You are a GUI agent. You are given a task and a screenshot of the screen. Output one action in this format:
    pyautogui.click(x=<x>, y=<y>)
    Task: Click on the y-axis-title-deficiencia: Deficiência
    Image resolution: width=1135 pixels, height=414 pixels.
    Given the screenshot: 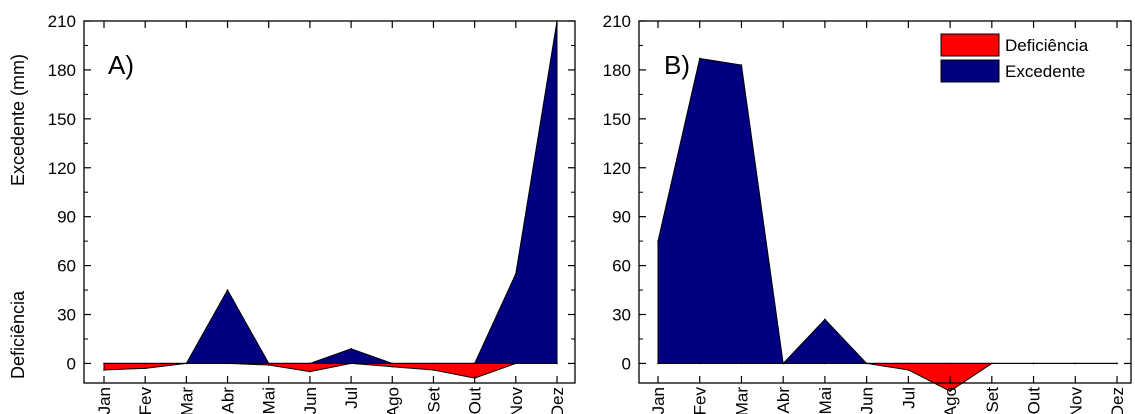 What is the action you would take?
    pyautogui.click(x=18, y=334)
    